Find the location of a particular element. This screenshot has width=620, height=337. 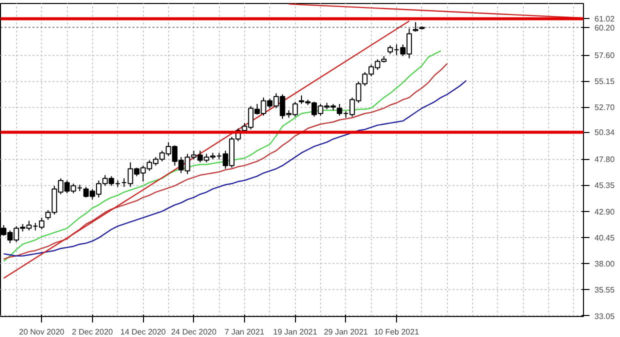

y-tick-label: 47.80 is located at coordinates (605, 159).